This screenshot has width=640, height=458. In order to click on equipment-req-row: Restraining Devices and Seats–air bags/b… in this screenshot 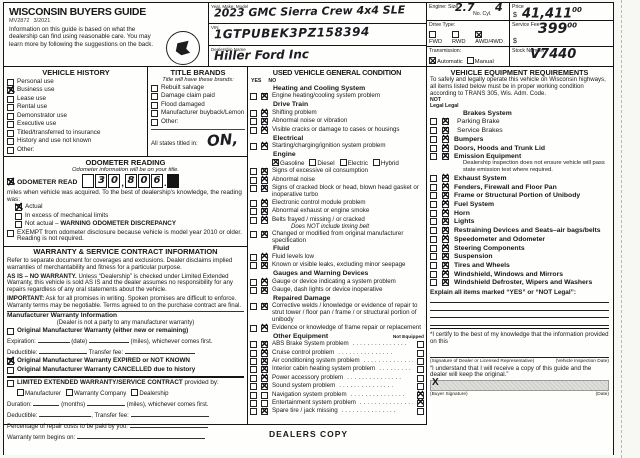, I will do `click(519, 231)`.